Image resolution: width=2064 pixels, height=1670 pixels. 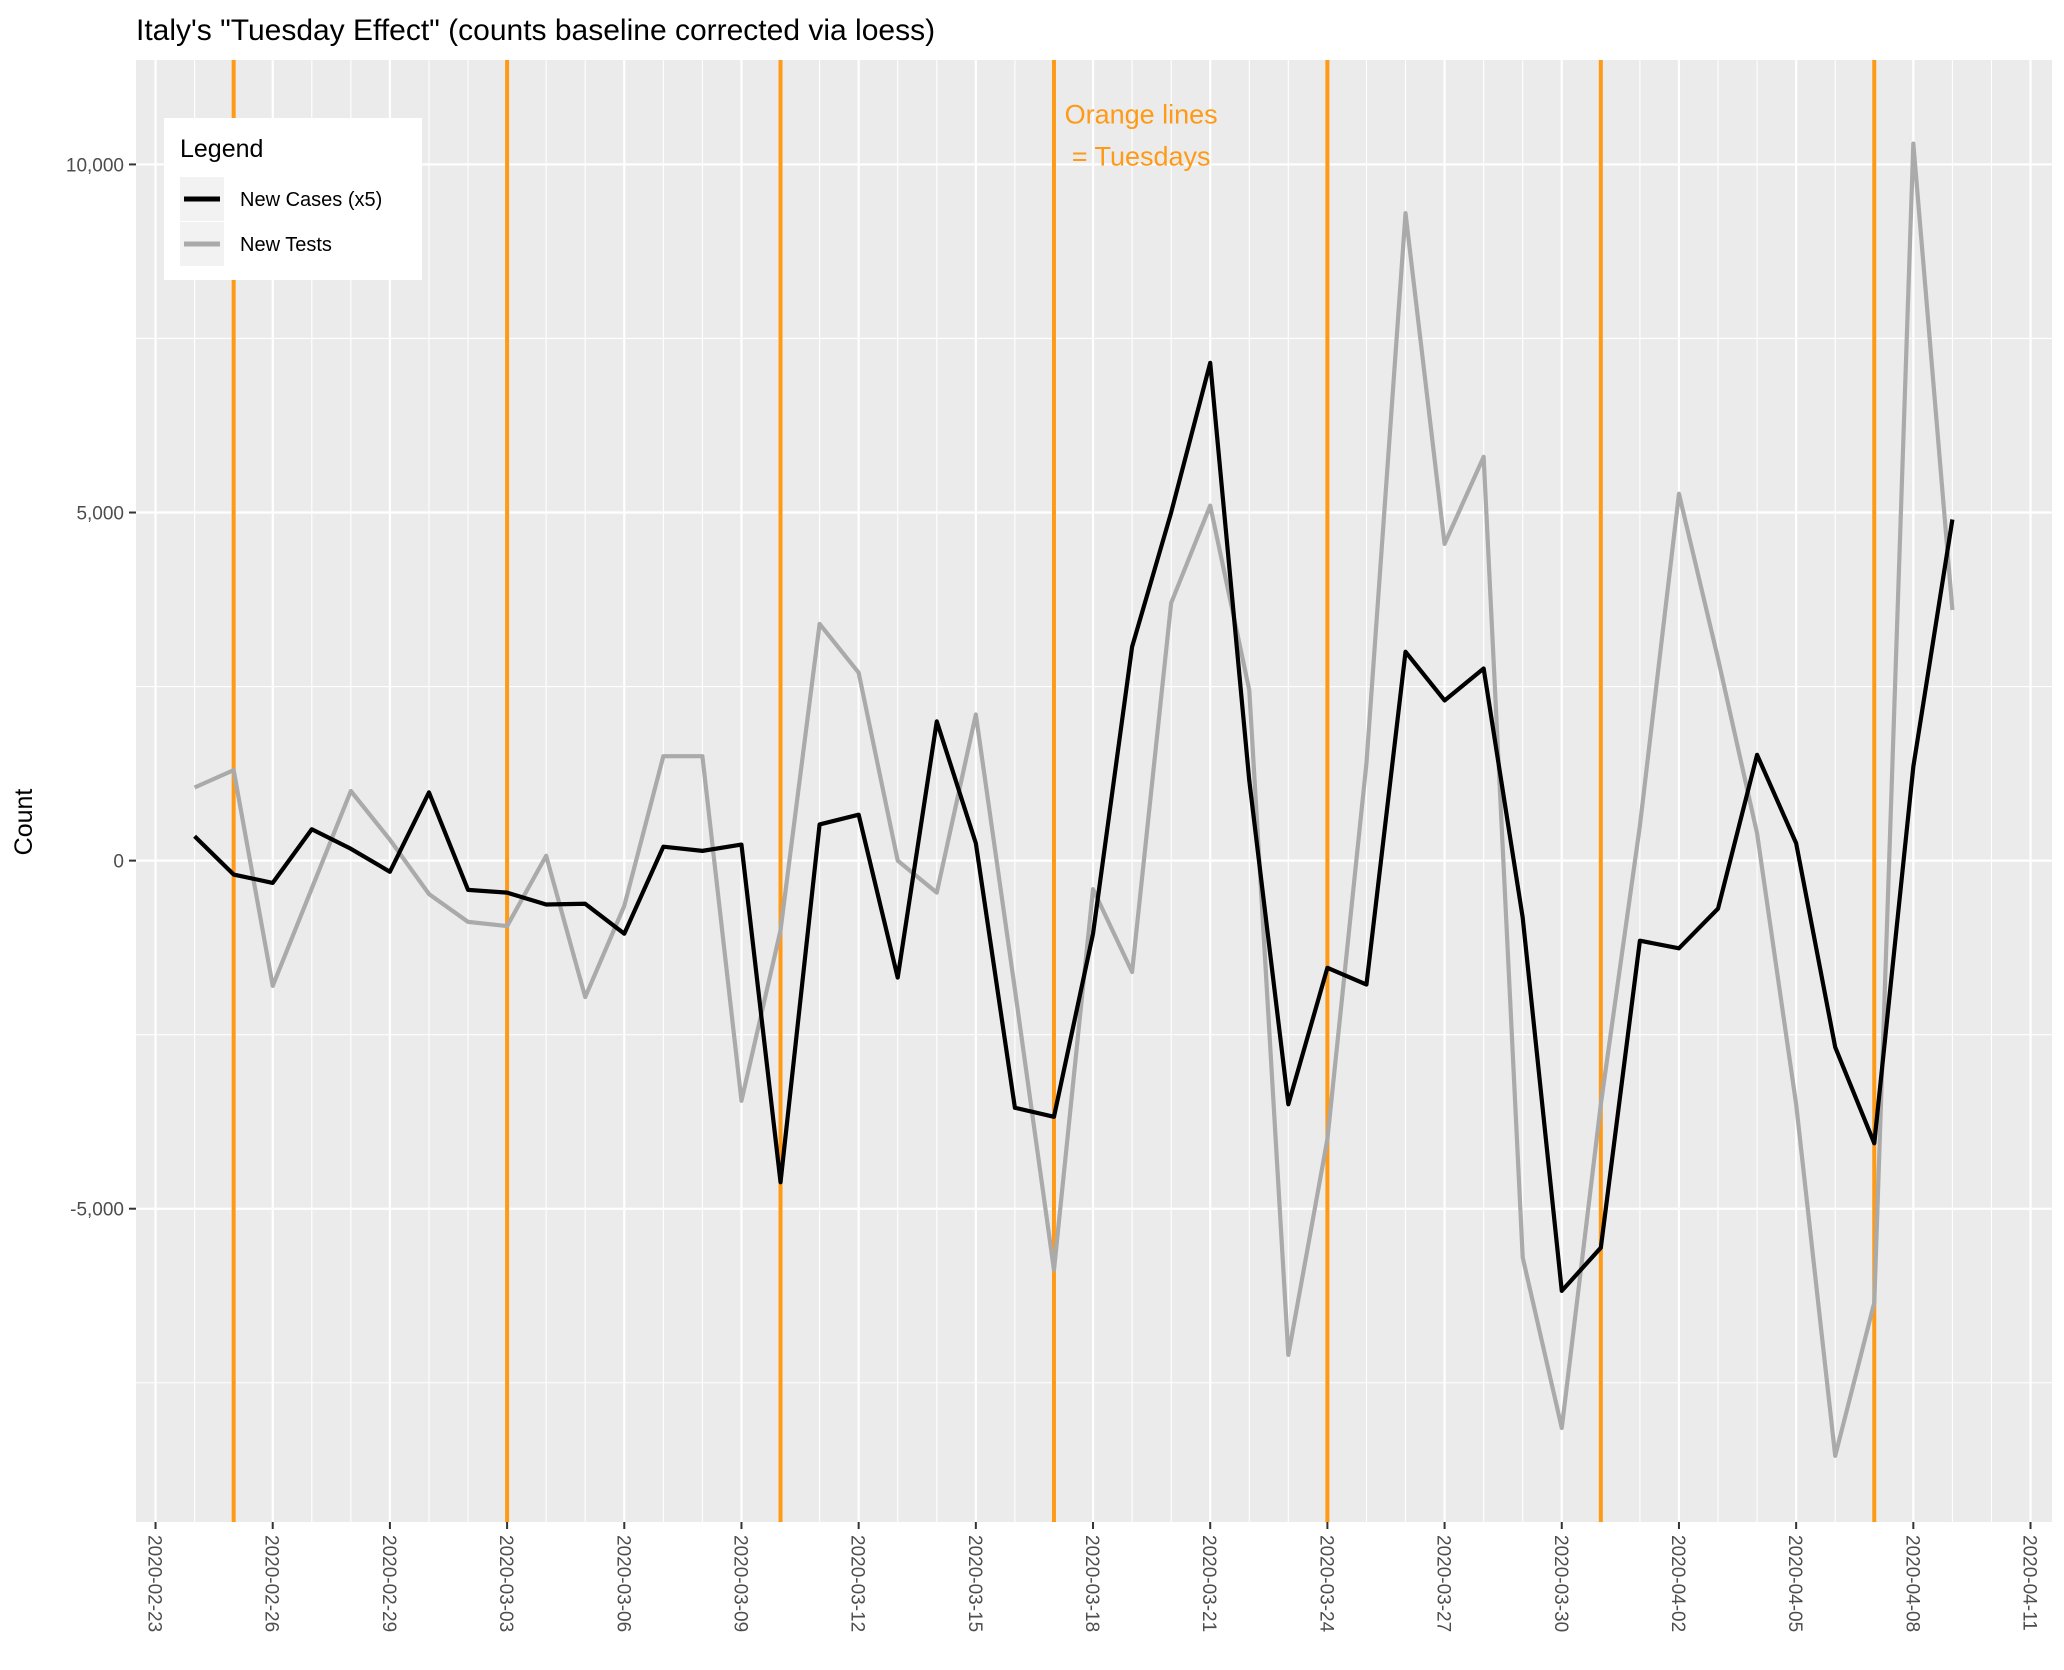 What do you see at coordinates (24, 822) in the screenshot?
I see `y-axis-label: Count` at bounding box center [24, 822].